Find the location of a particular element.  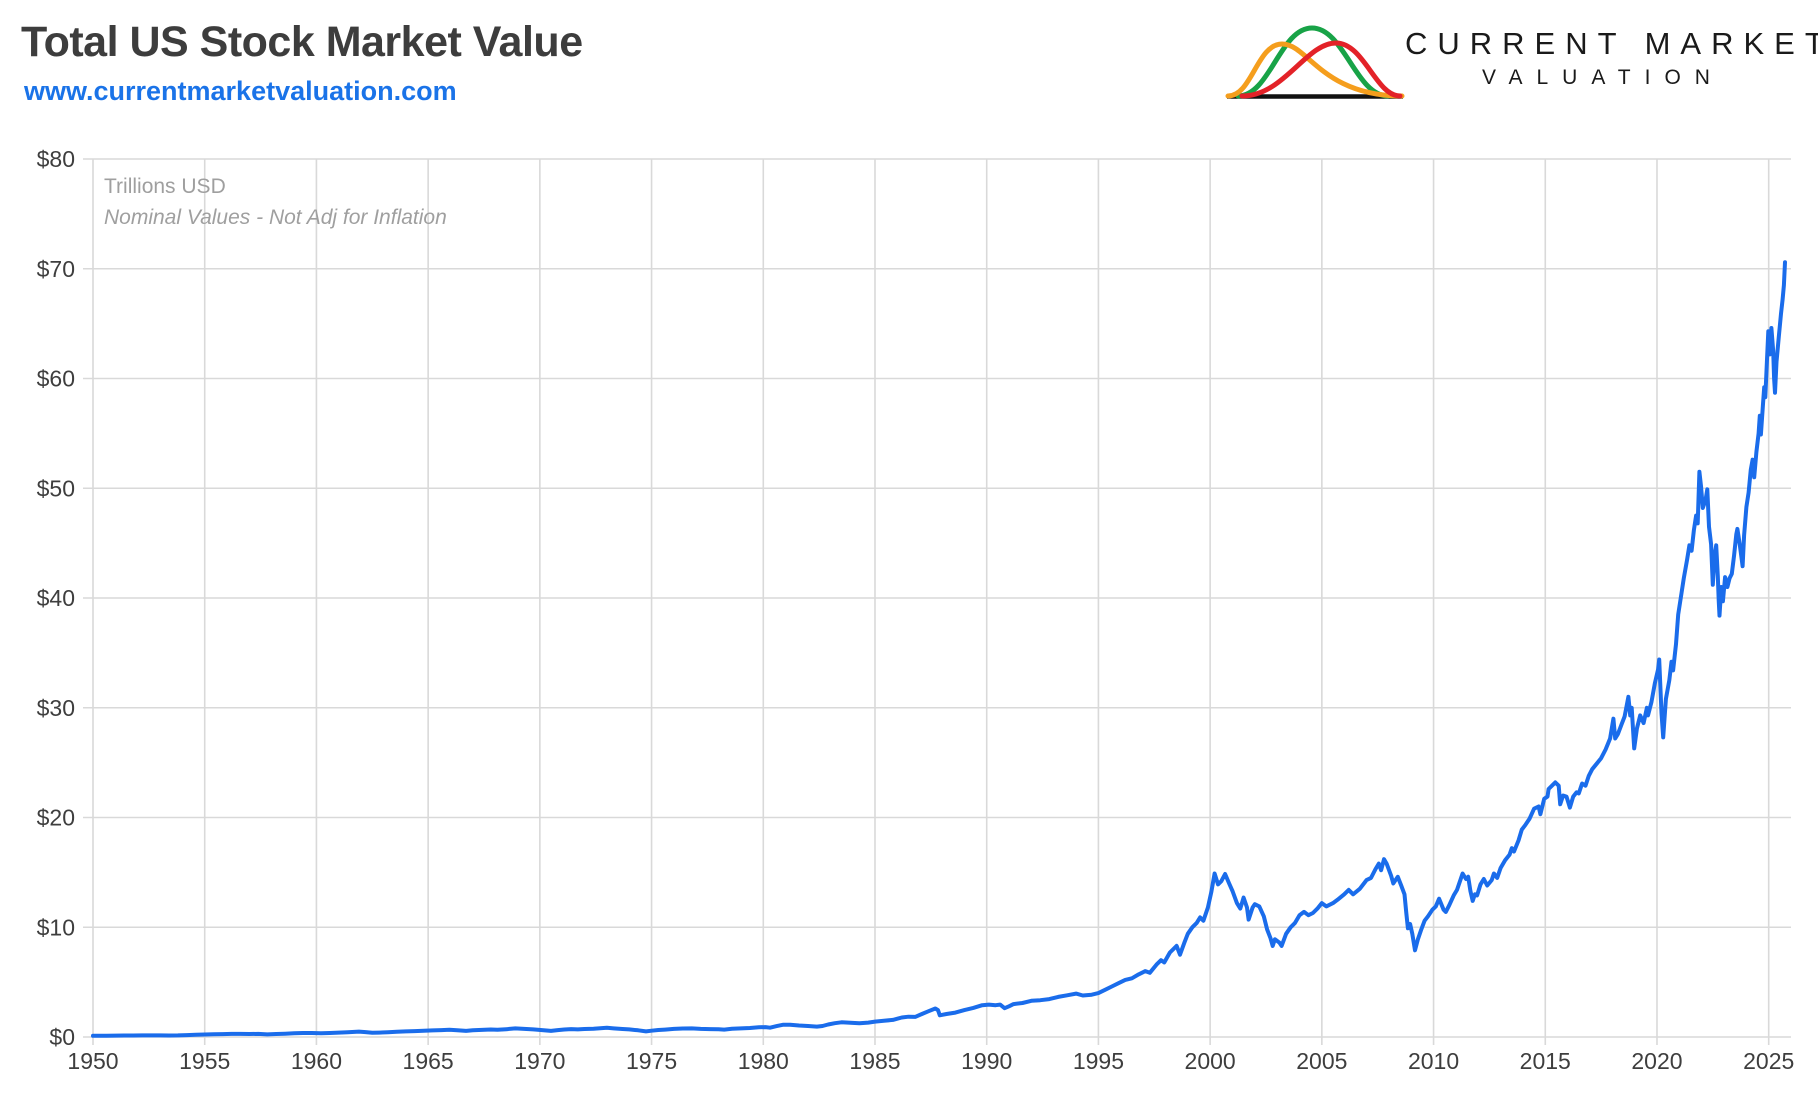

y-axis-labels: $0 $10 $20 $30 $40 $50 $60 $70 $80 is located at coordinates (56, 598).